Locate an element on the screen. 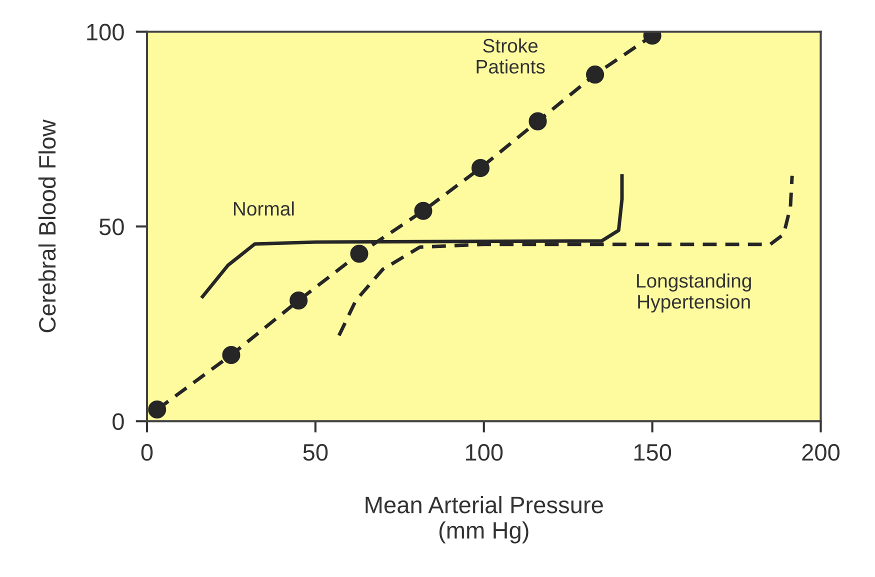 Image resolution: width=875 pixels, height=577 pixels. series-label: Longstanding Hypertension is located at coordinates (694, 293).